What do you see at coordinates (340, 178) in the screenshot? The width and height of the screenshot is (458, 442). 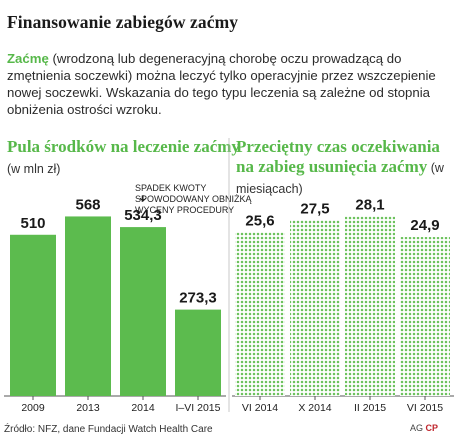 I see `right-chart-unit: (w miesiącach)` at bounding box center [340, 178].